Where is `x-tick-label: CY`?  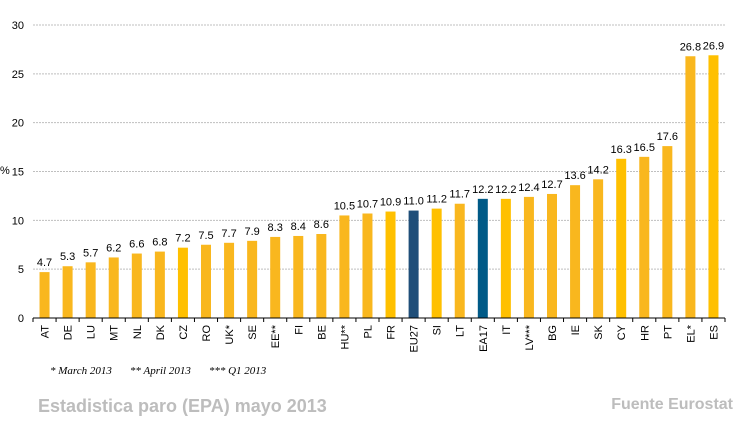 x-tick-label: CY is located at coordinates (622, 332).